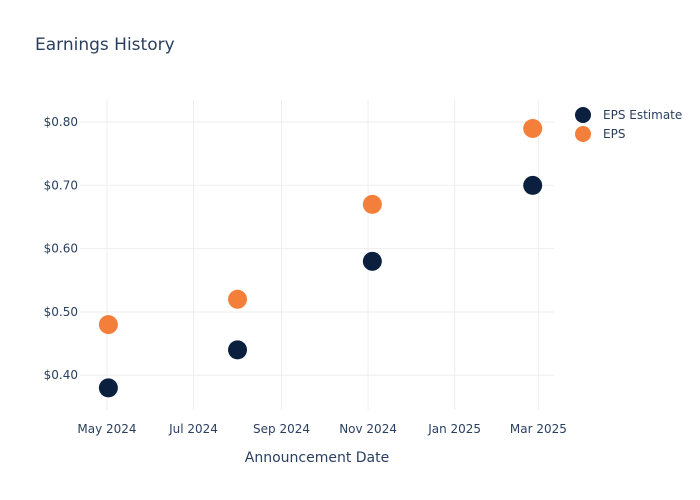  I want to click on x-tick-label: Jan 2025, so click(454, 429).